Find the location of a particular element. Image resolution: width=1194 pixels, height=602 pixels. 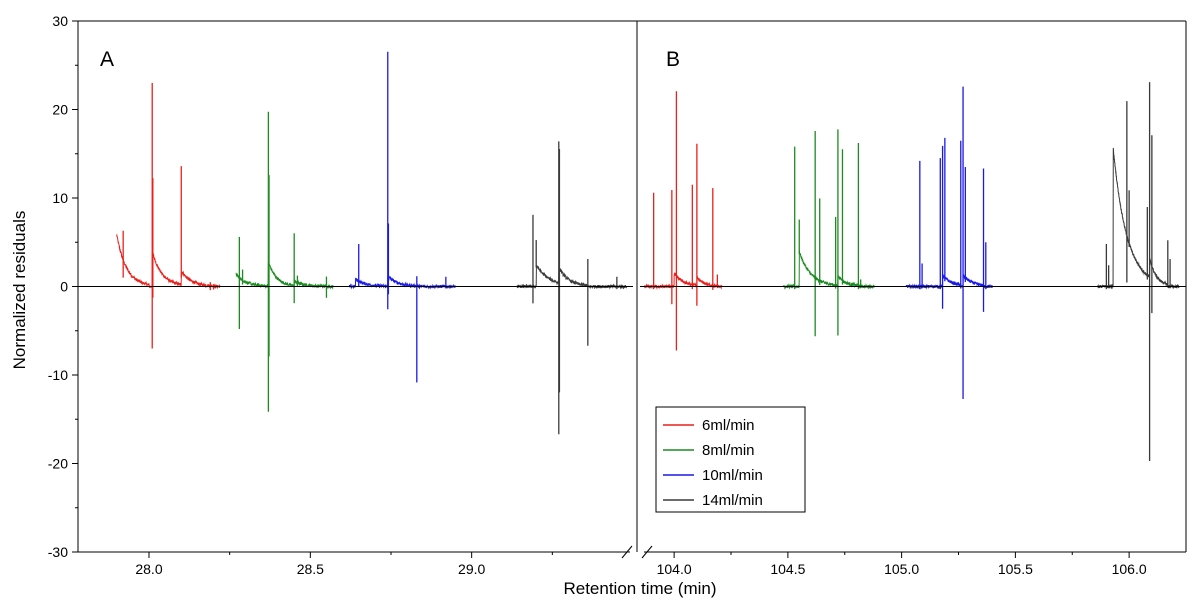

y-tick-label: -30 is located at coordinates (58, 552).